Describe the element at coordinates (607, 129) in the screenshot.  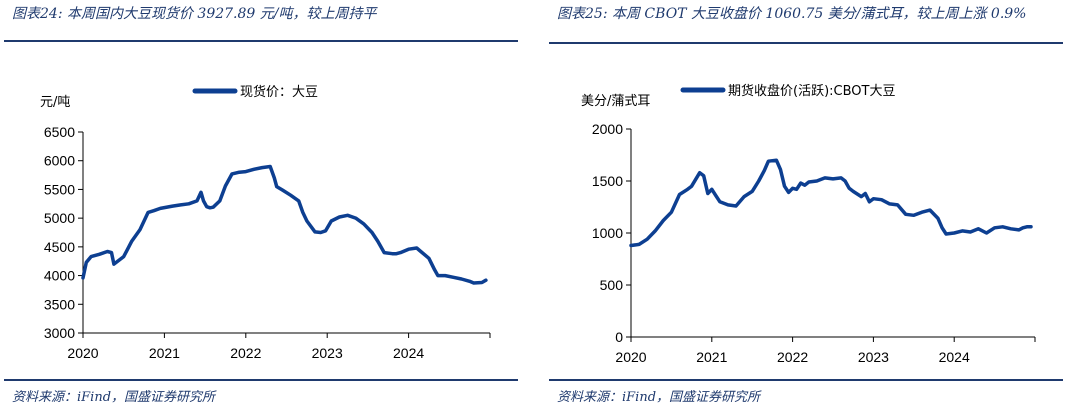
I see `y-tick-label: 2000` at that location.